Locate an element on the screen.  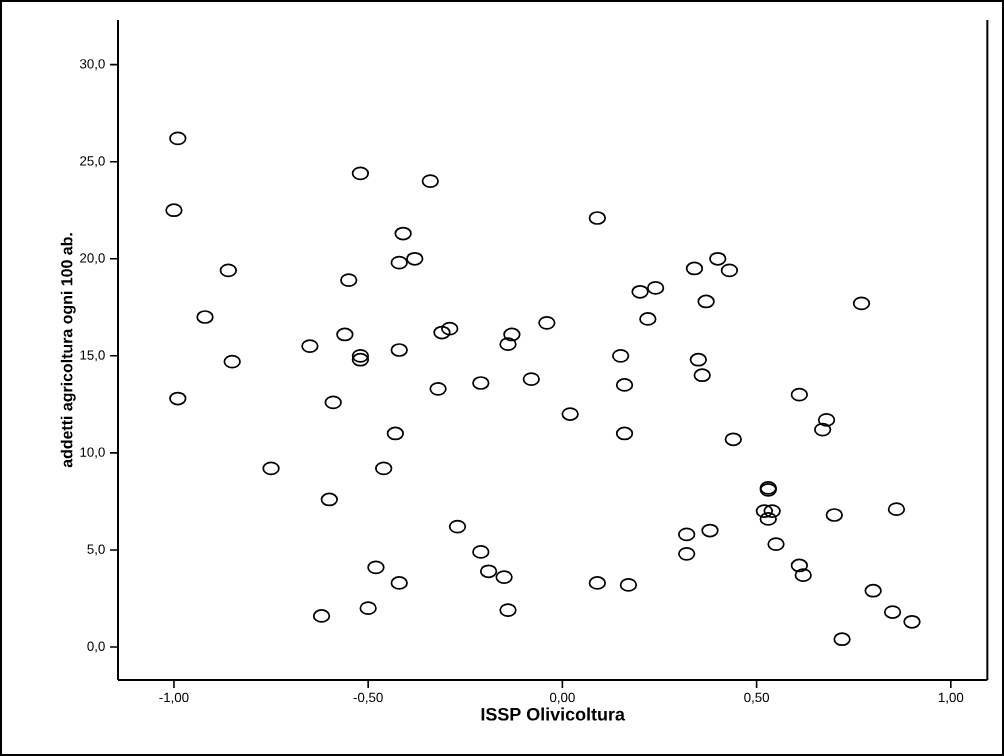
y-tick-label: 15,0 is located at coordinates (92, 356).